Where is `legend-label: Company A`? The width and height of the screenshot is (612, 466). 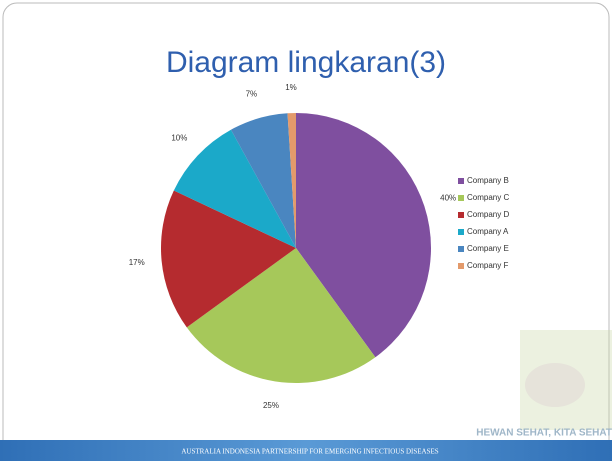
legend-label: Company A is located at coordinates (488, 231).